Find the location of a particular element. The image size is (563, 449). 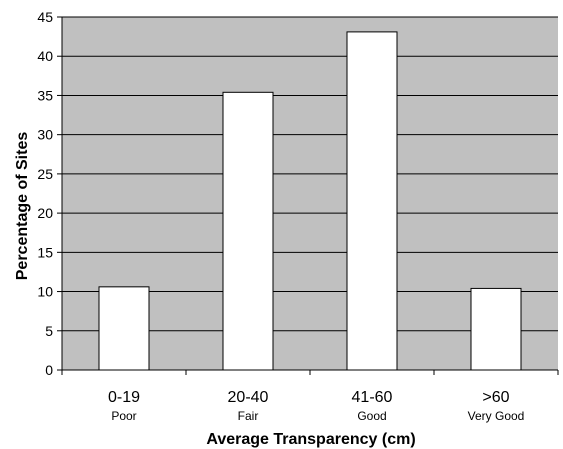

y-tick-label: 20 is located at coordinates (45, 213).